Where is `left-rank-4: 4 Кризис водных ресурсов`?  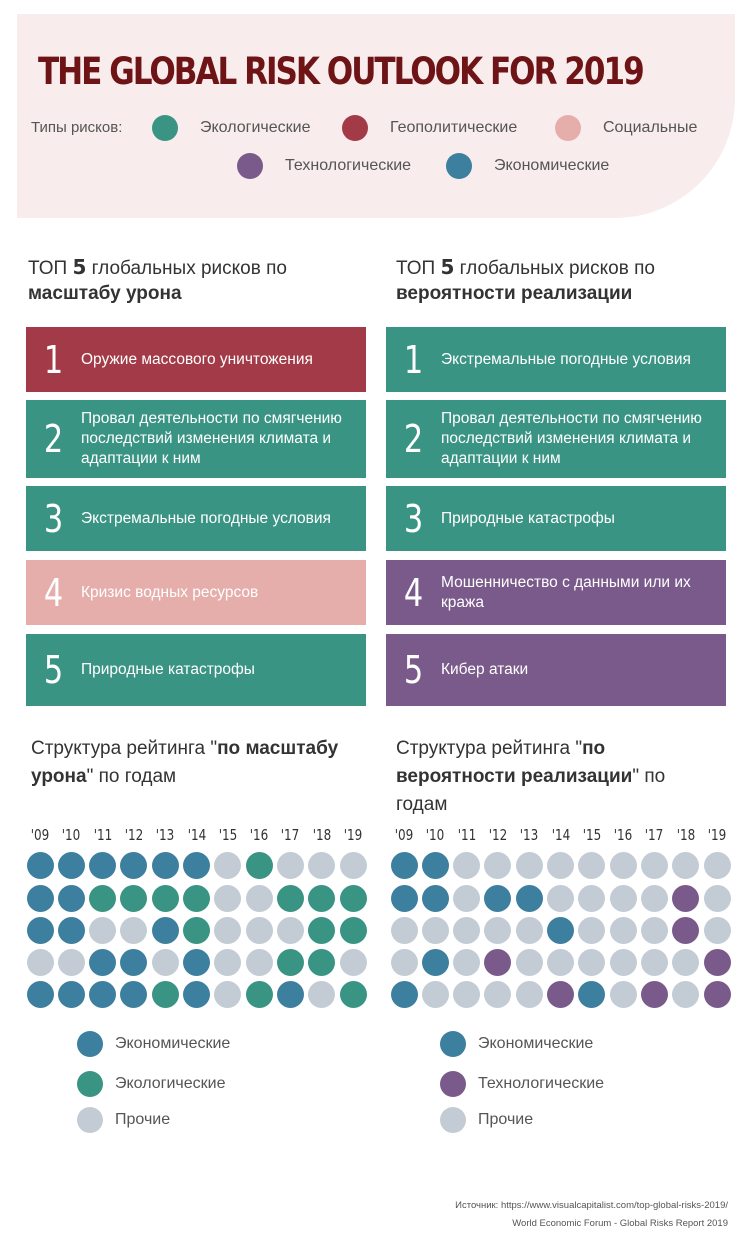 left-rank-4: 4 Кризис водных ресурсов is located at coordinates (196, 592).